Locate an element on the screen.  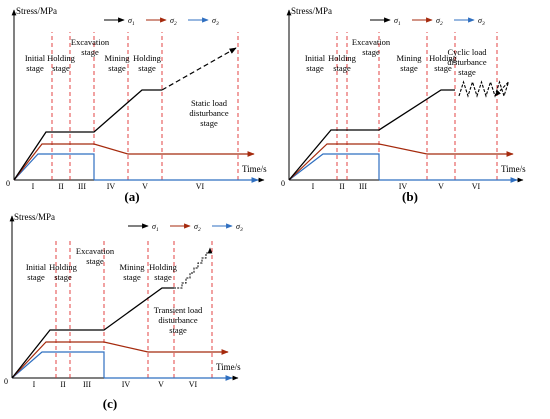
disturbance-label: Transient load is located at coordinates (178, 310).